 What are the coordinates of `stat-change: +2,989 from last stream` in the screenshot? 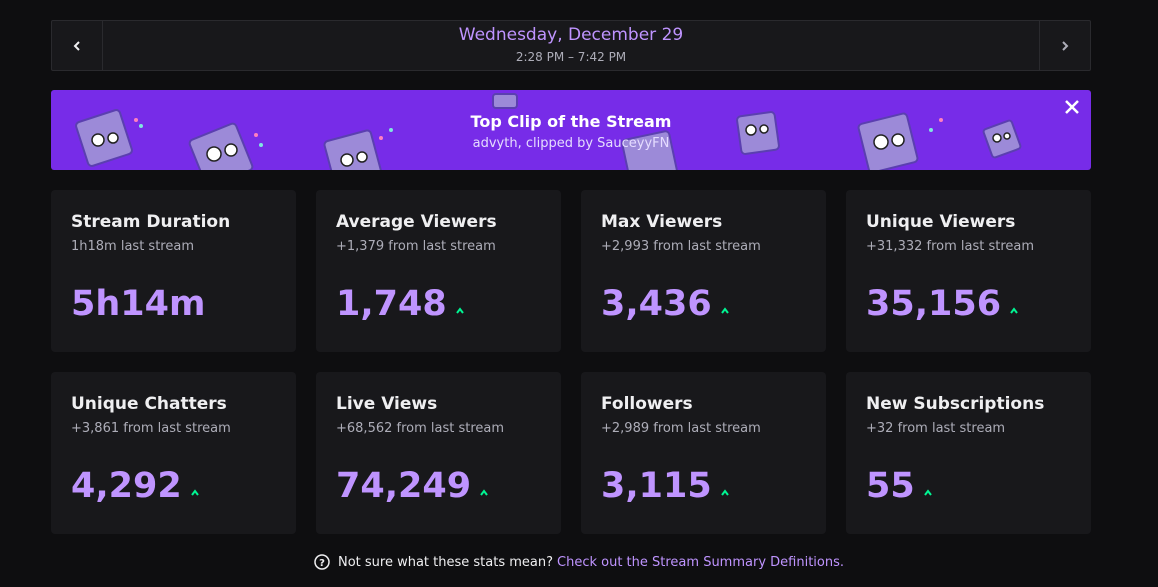 It's located at (681, 428).